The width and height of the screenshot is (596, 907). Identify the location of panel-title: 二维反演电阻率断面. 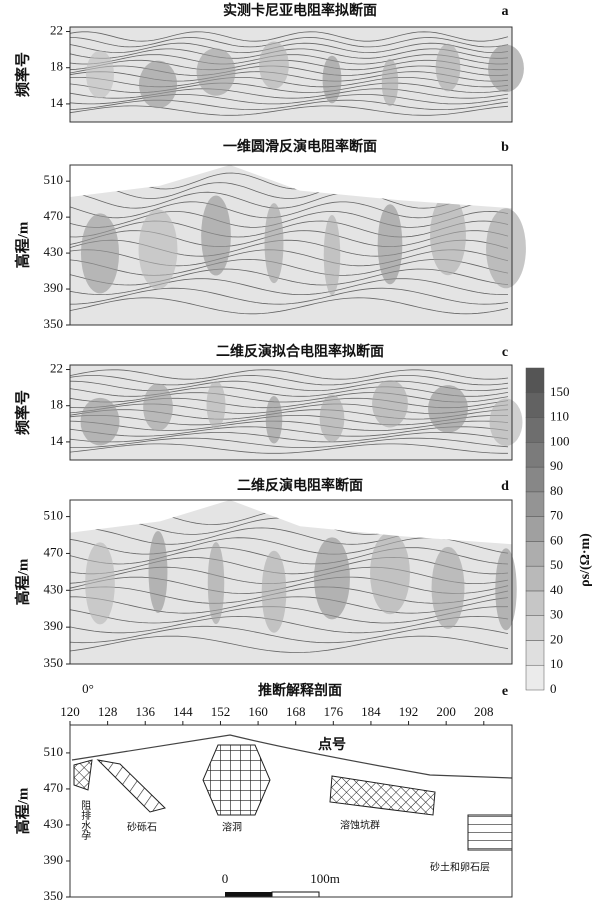
(300, 485).